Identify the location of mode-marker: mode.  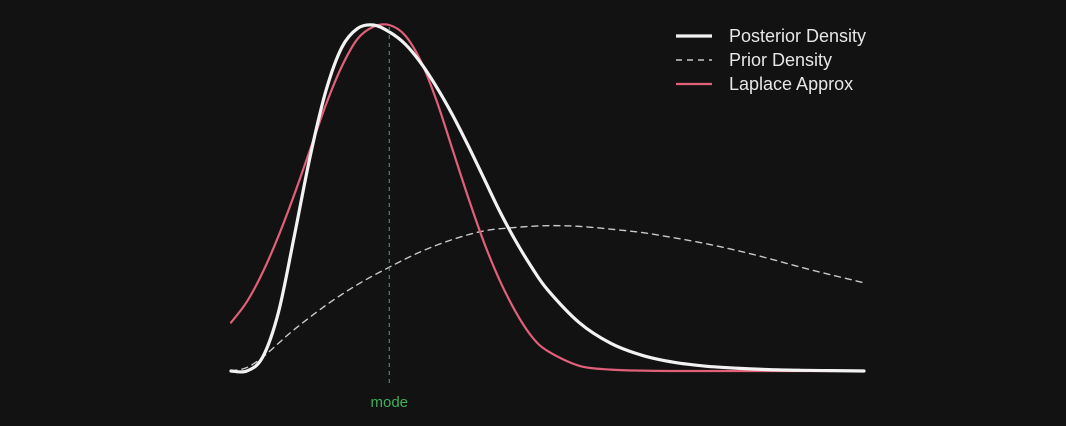
(389, 219).